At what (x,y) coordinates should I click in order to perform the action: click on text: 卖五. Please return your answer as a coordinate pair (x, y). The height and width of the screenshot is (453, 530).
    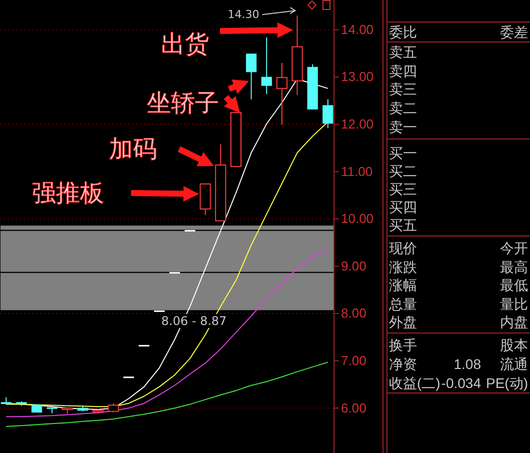
    Looking at the image, I should click on (403, 52).